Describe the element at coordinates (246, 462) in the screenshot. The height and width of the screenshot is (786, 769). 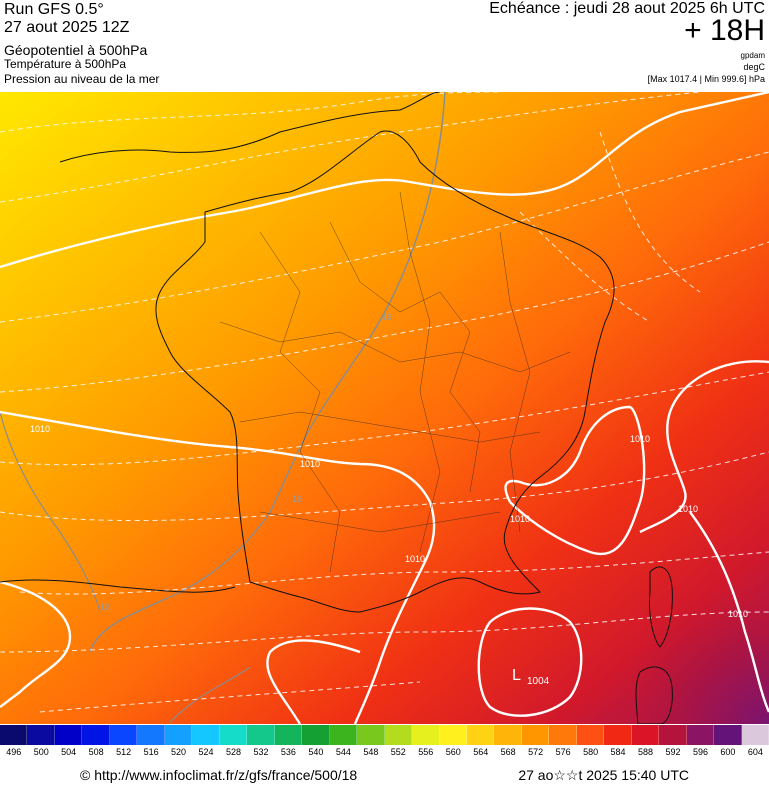
I see `isotherm-label-group: 16 16 16` at that location.